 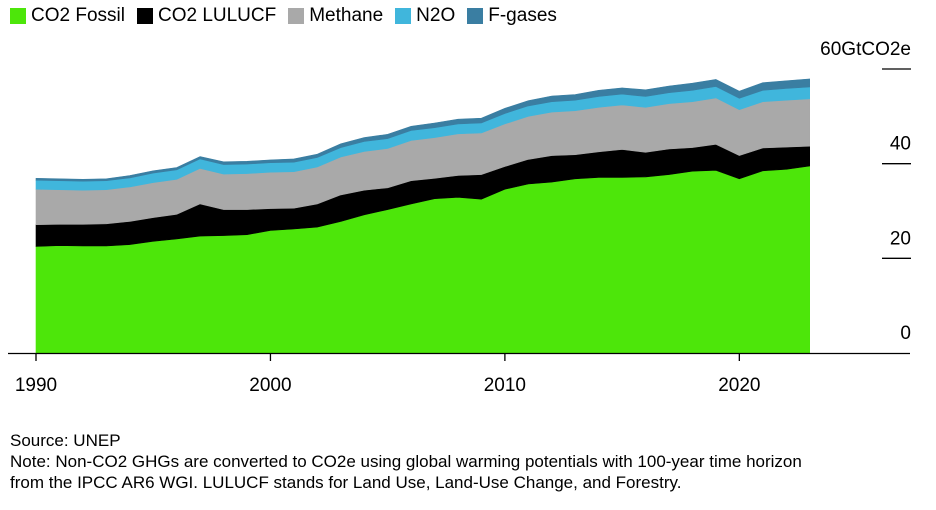 I want to click on x-tick-label: 2020, so click(x=739, y=385).